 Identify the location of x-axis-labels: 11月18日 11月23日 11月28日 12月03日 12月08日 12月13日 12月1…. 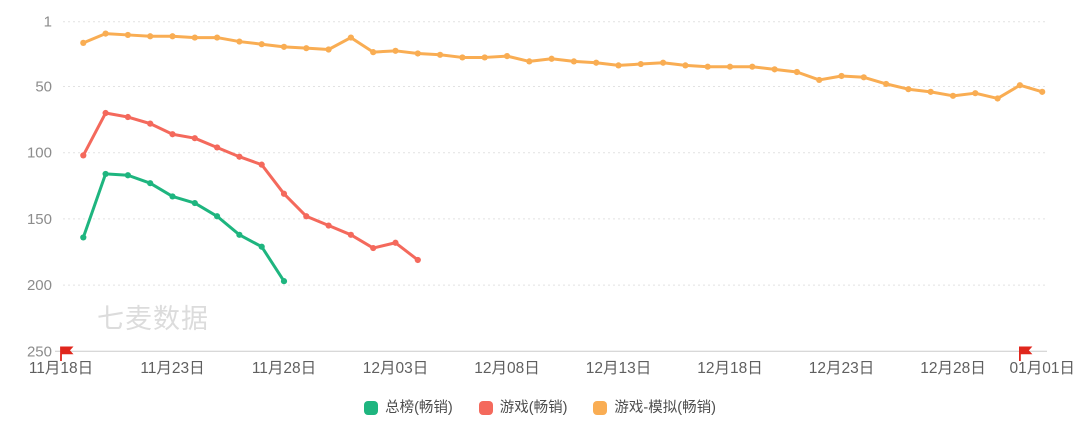
(552, 368).